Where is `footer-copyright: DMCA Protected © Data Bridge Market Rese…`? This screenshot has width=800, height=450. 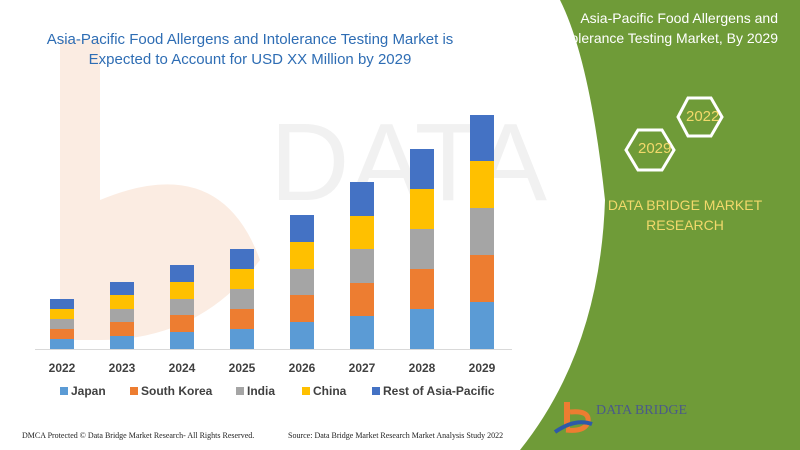 footer-copyright: DMCA Protected © Data Bridge Market Rese… is located at coordinates (138, 435).